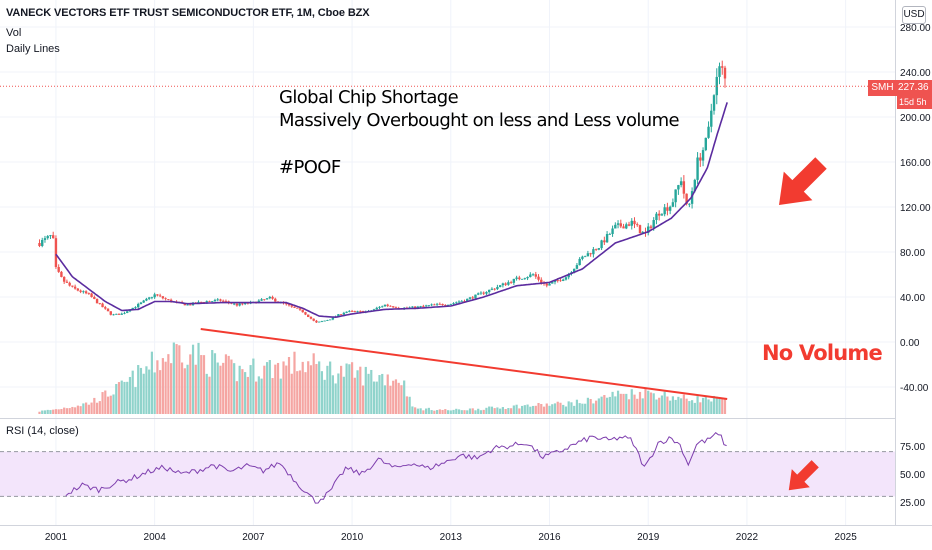 The width and height of the screenshot is (932, 550). I want to click on price-tick-label: 240.00, so click(915, 73).